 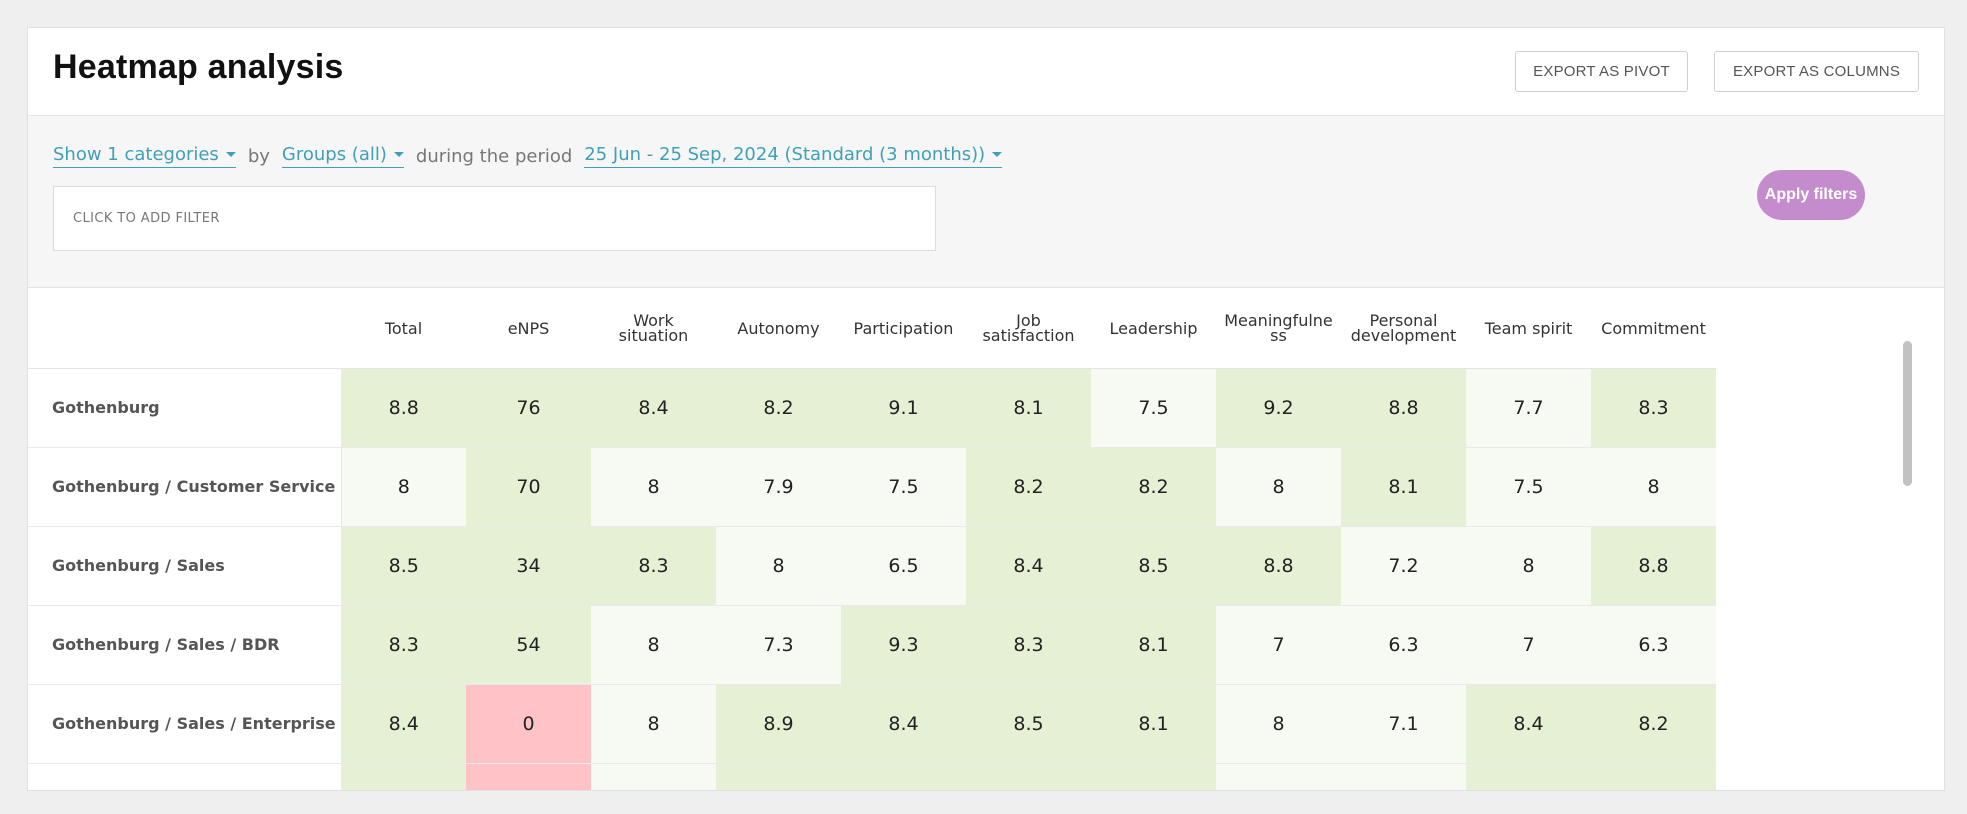 I want to click on apply-filters-button: Apply filters, so click(x=1811, y=195).